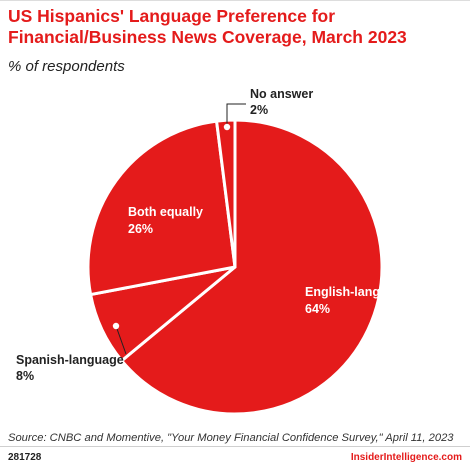 This screenshot has width=470, height=470. I want to click on footer-divider, so click(235, 446).